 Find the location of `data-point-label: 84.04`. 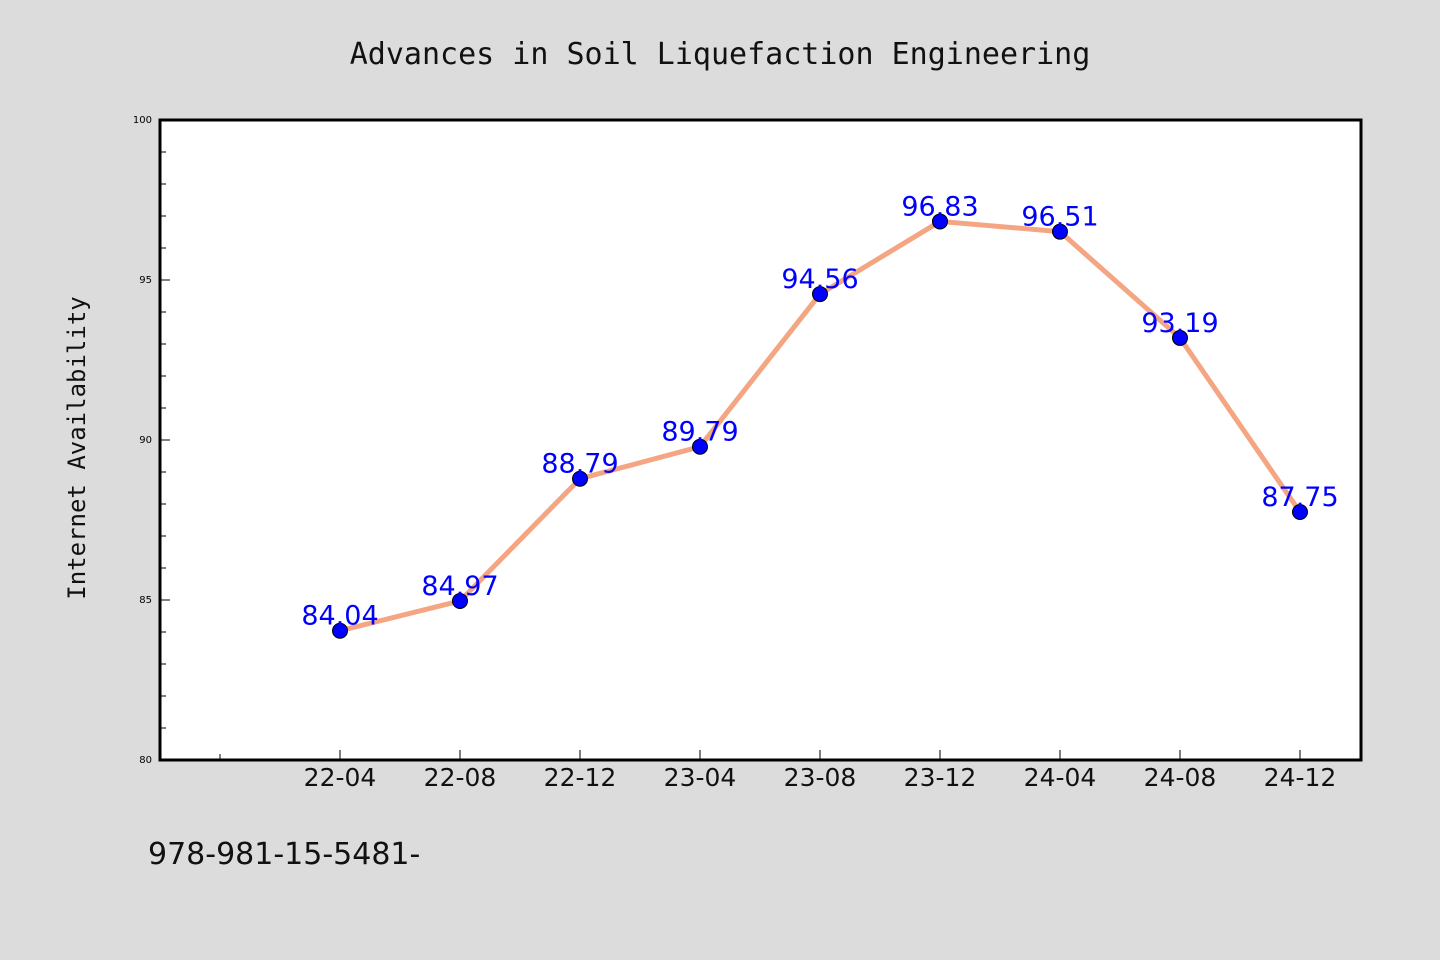

data-point-label: 84.04 is located at coordinates (339, 616).